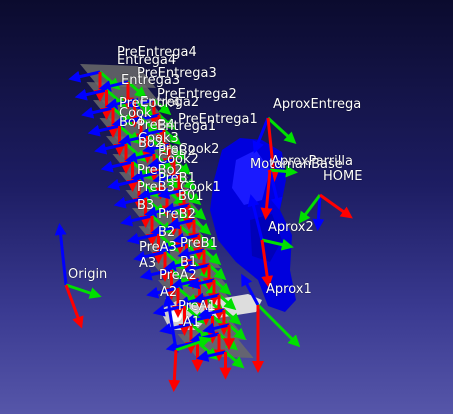  I want to click on frame-label-bo2: Bo2, so click(151, 143).